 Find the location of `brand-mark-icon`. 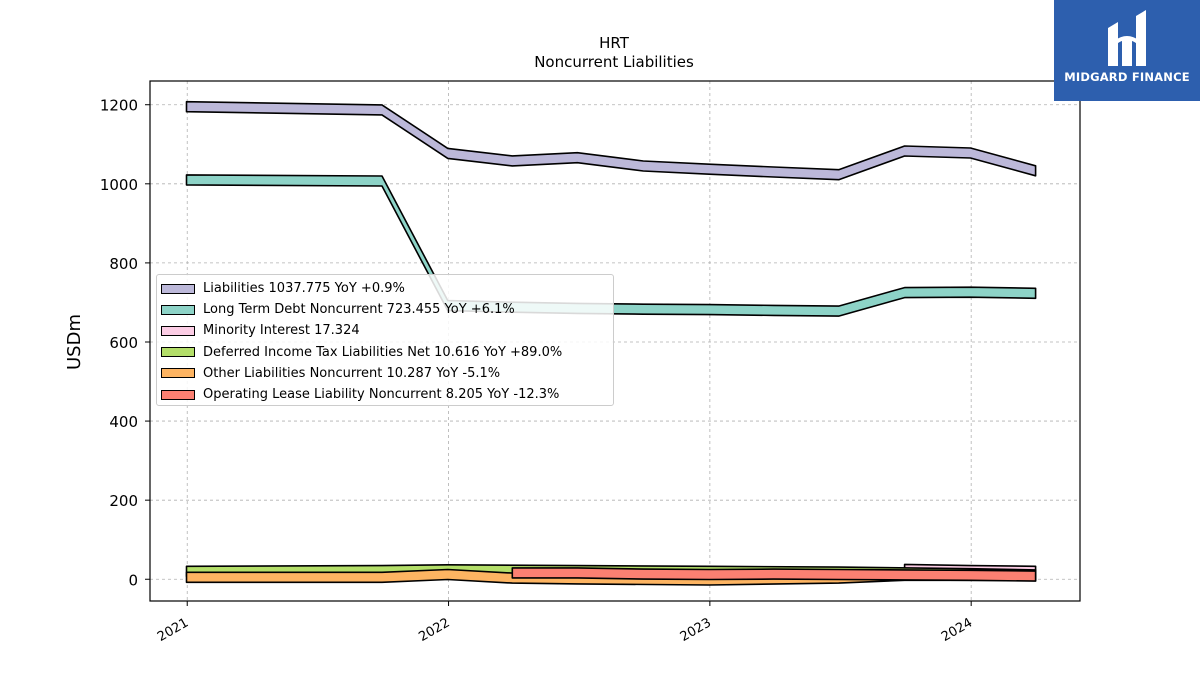

brand-mark-icon is located at coordinates (1127, 38).